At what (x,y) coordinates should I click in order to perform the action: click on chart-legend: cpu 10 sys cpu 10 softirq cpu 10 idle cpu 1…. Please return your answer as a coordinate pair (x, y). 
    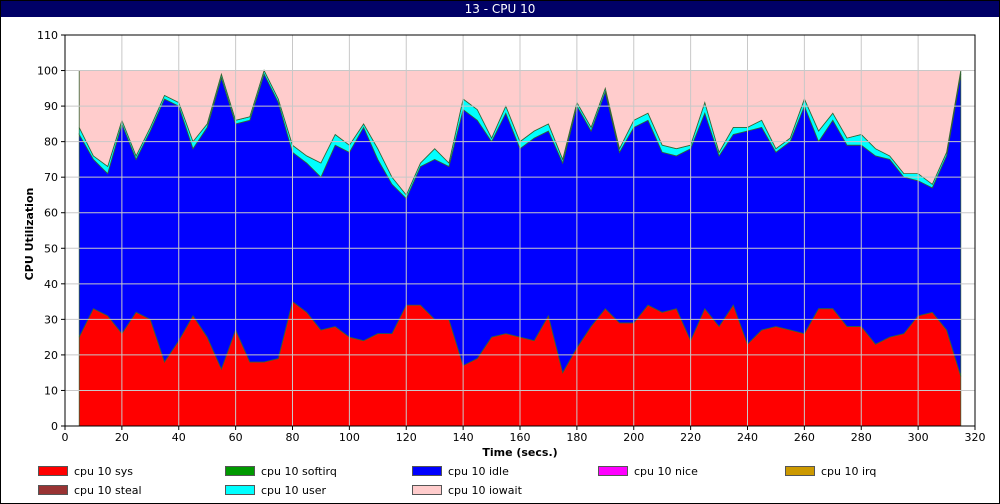
    Looking at the image, I should click on (500, 482).